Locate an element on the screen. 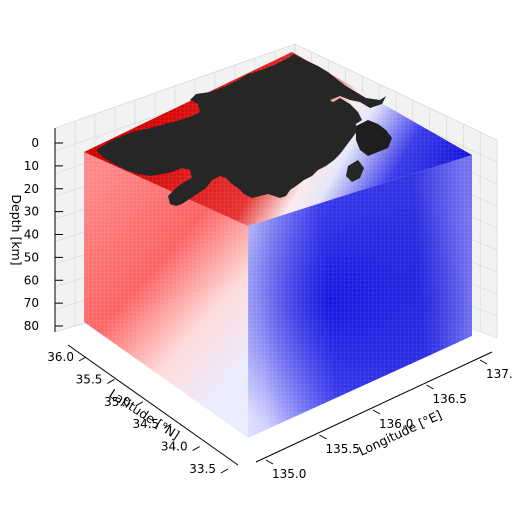 Image resolution: width=512 pixels, height=512 pixels. z-tick-label: 30 is located at coordinates (31, 212).